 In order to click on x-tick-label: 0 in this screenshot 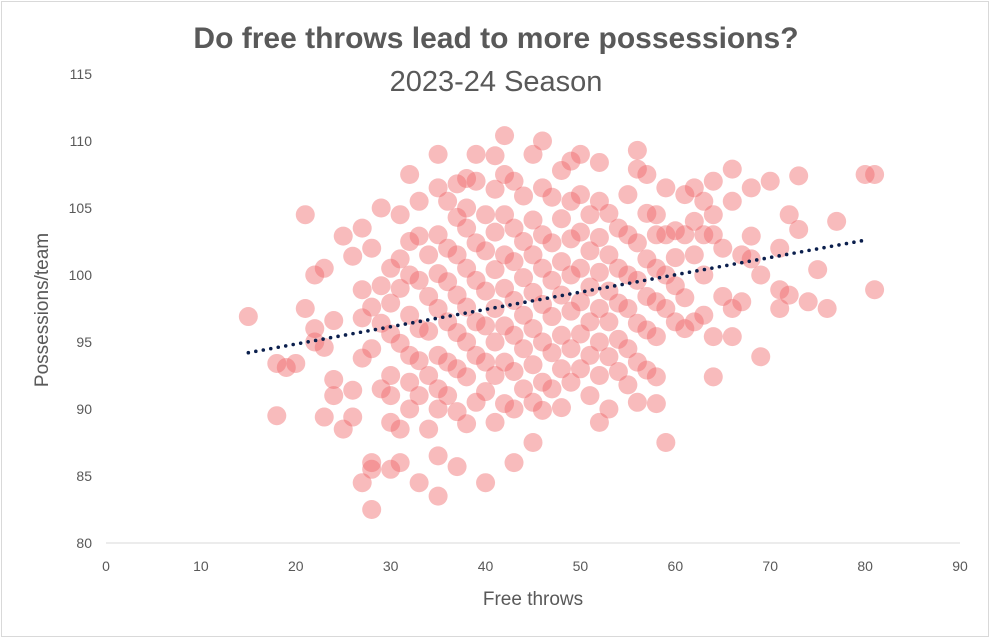, I will do `click(106, 566)`.